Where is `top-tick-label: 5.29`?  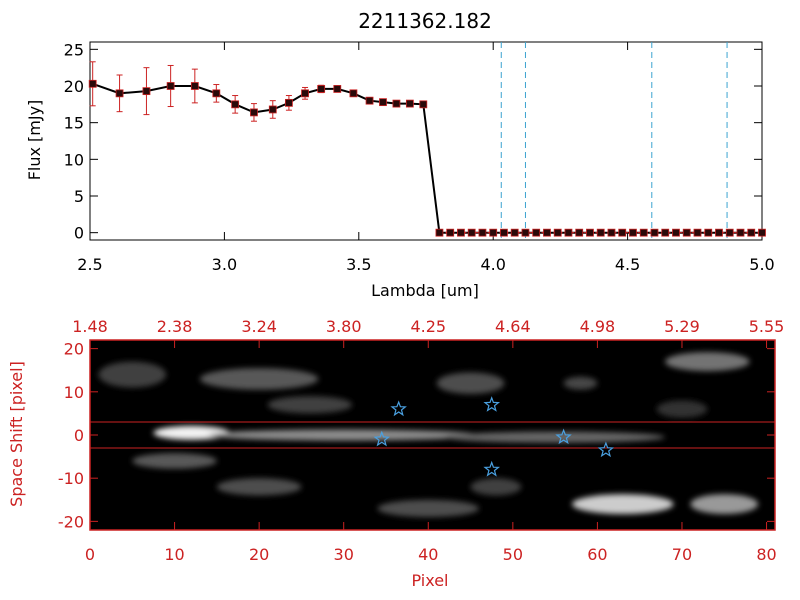
top-tick-label: 5.29 is located at coordinates (682, 326).